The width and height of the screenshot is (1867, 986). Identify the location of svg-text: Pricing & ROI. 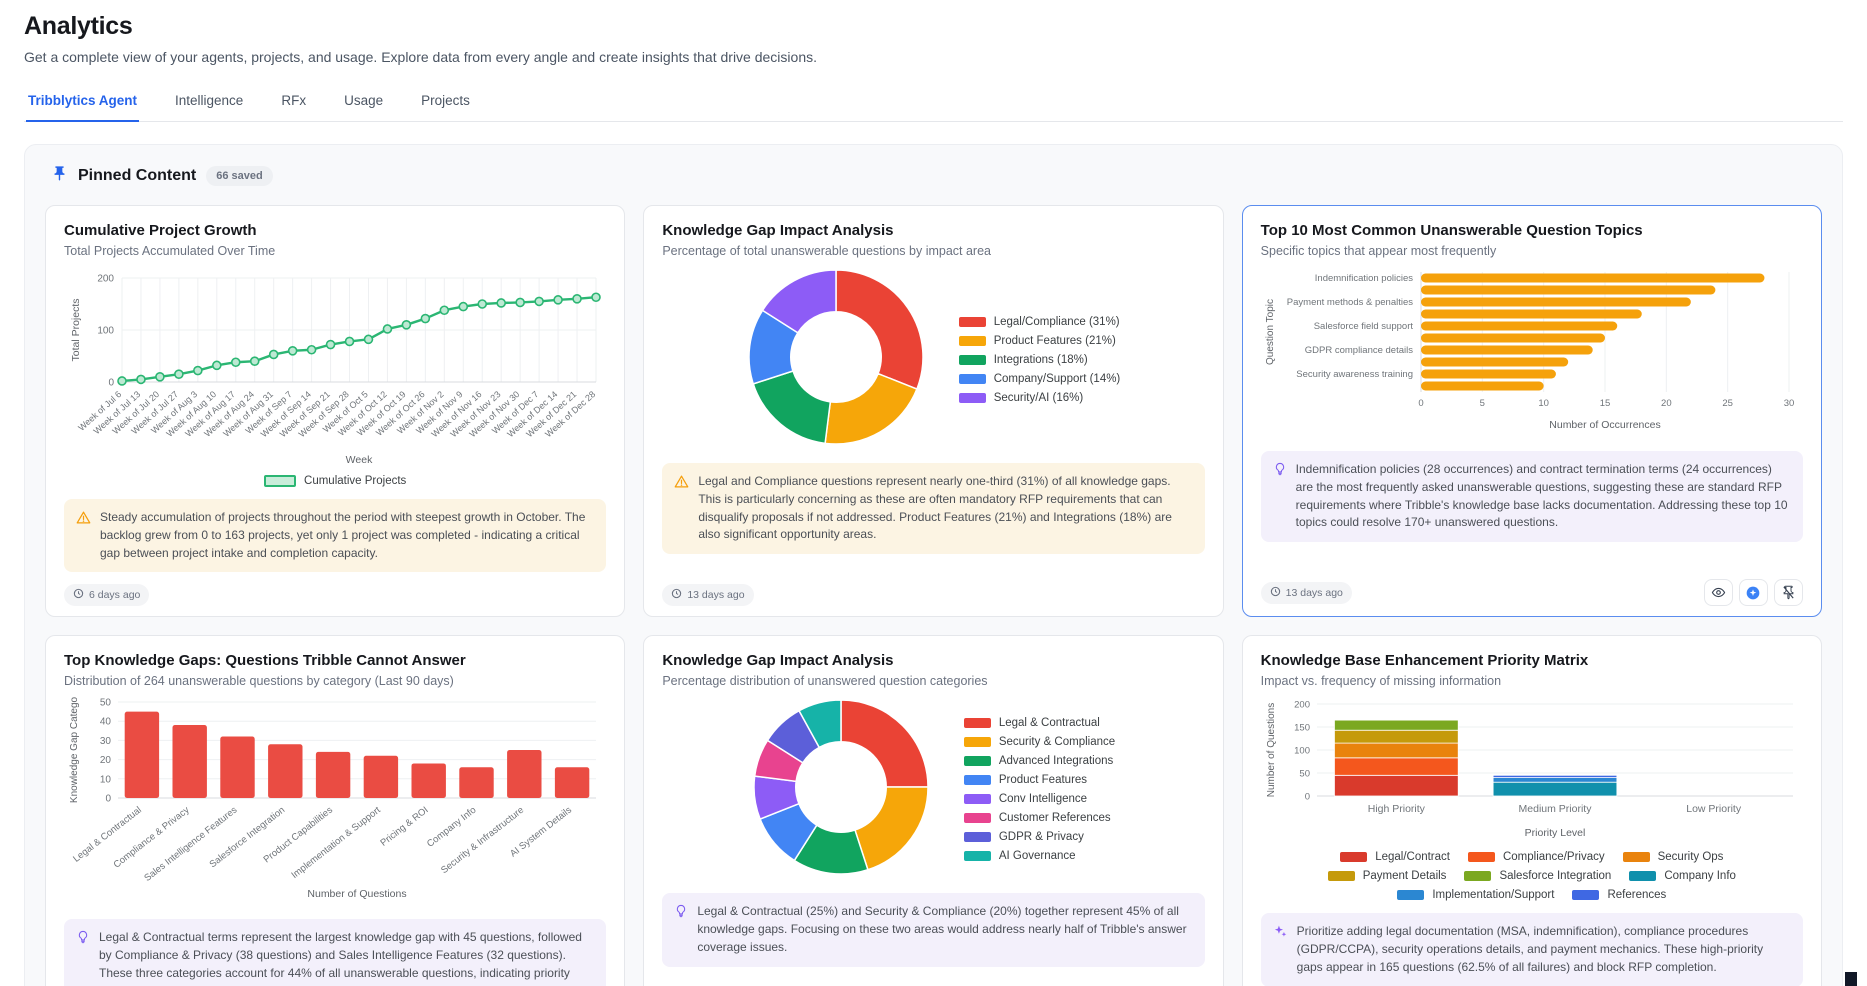
(404, 827).